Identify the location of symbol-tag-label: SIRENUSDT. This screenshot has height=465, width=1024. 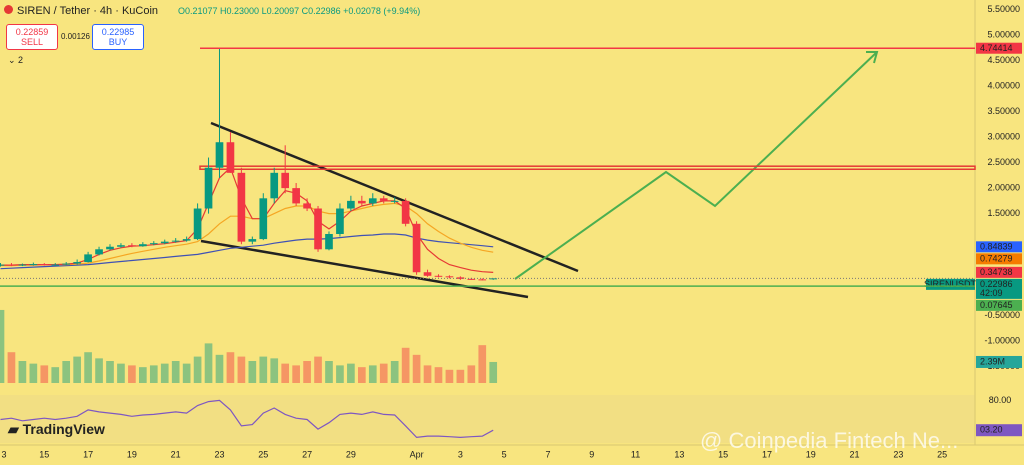
(950, 284).